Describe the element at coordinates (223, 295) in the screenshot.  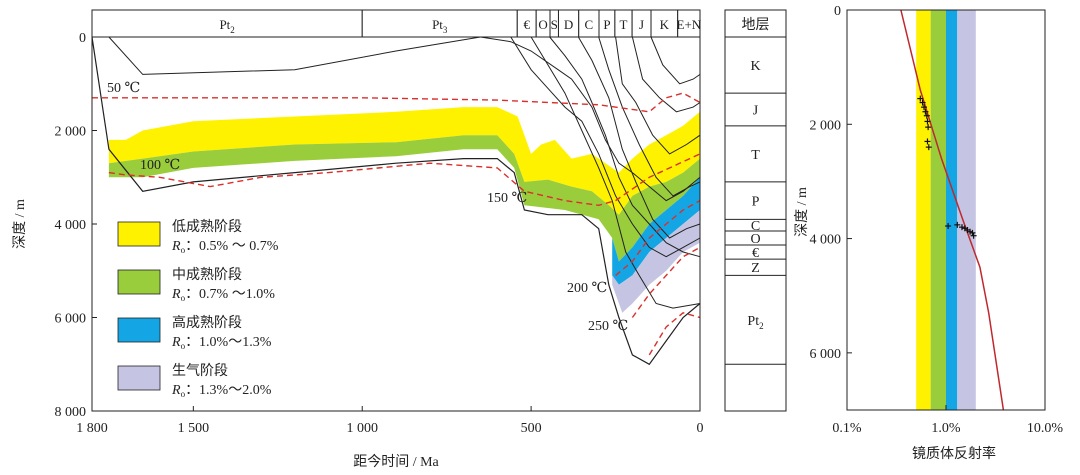
I see `legend-range: Ro：0.7% ～1.0%` at that location.